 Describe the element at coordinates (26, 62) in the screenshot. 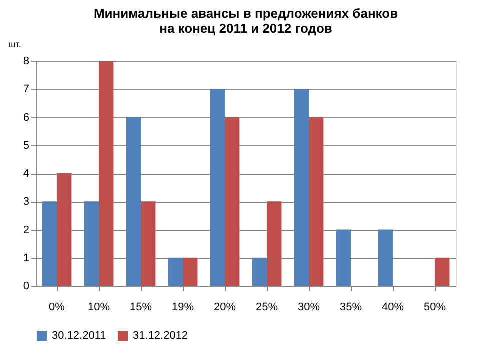

I see `y-tick-label: 8` at that location.